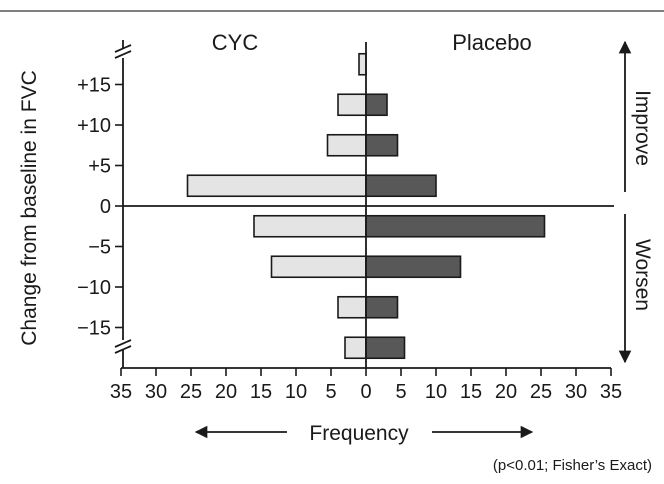 The image size is (664, 484). Describe the element at coordinates (94, 86) in the screenshot. I see `y-tick-label: +15` at that location.